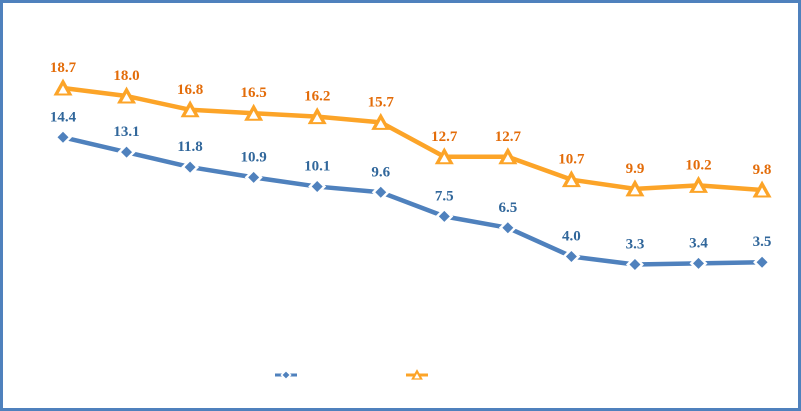 Image resolution: width=801 pixels, height=411 pixels. Describe the element at coordinates (317, 97) in the screenshot. I see `data-label: 16.2` at that location.